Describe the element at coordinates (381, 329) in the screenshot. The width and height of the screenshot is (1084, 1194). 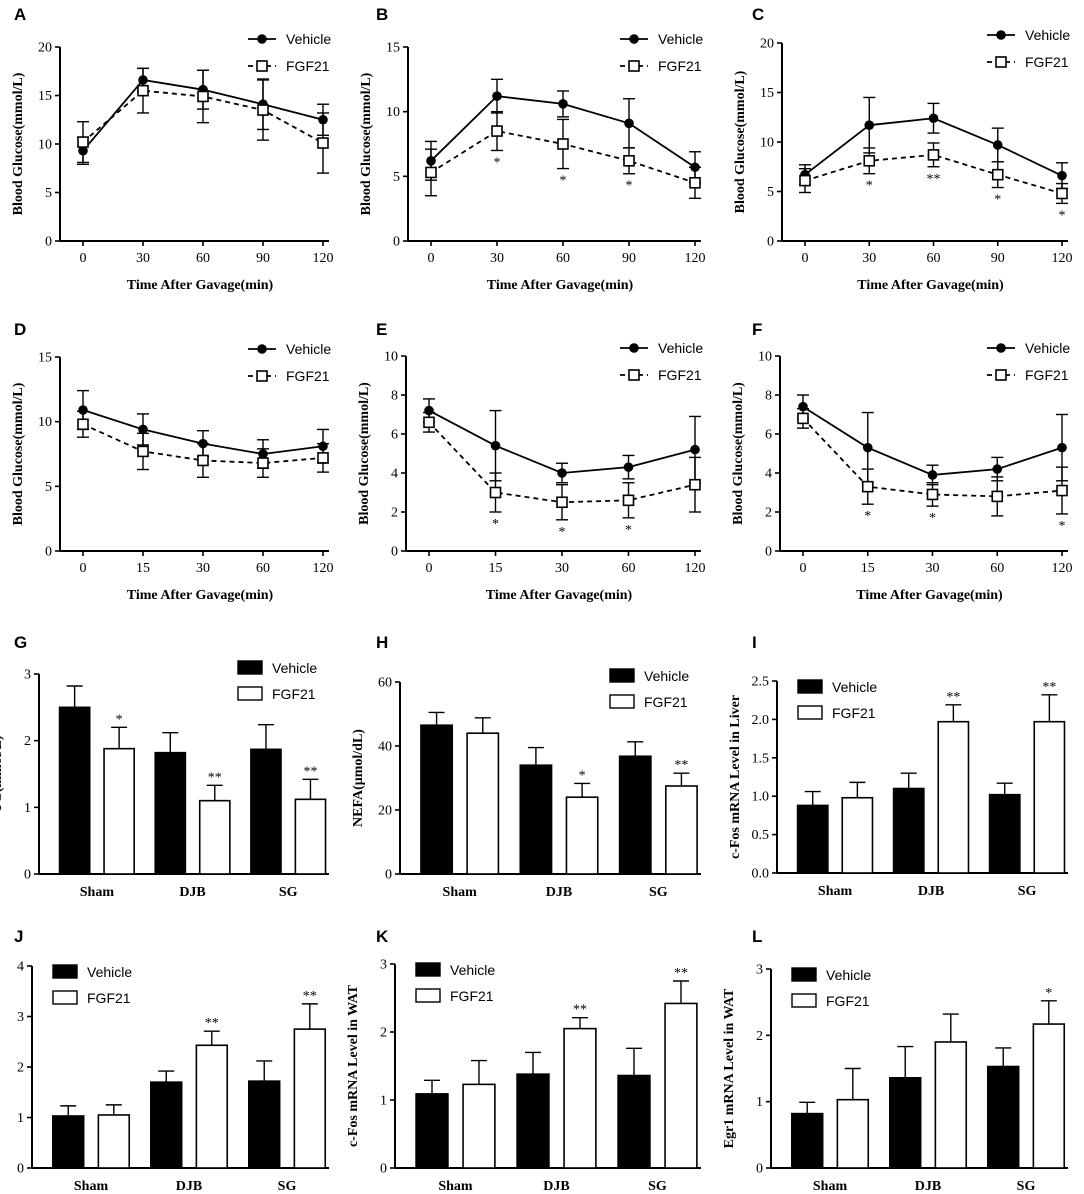
I see `panel-label: E` at that location.